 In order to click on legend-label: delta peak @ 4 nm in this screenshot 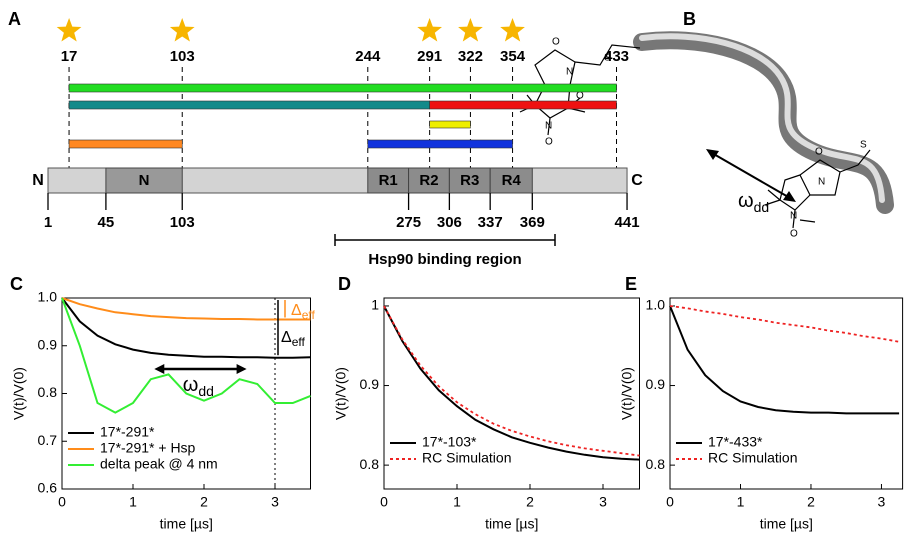, I will do `click(159, 464)`.